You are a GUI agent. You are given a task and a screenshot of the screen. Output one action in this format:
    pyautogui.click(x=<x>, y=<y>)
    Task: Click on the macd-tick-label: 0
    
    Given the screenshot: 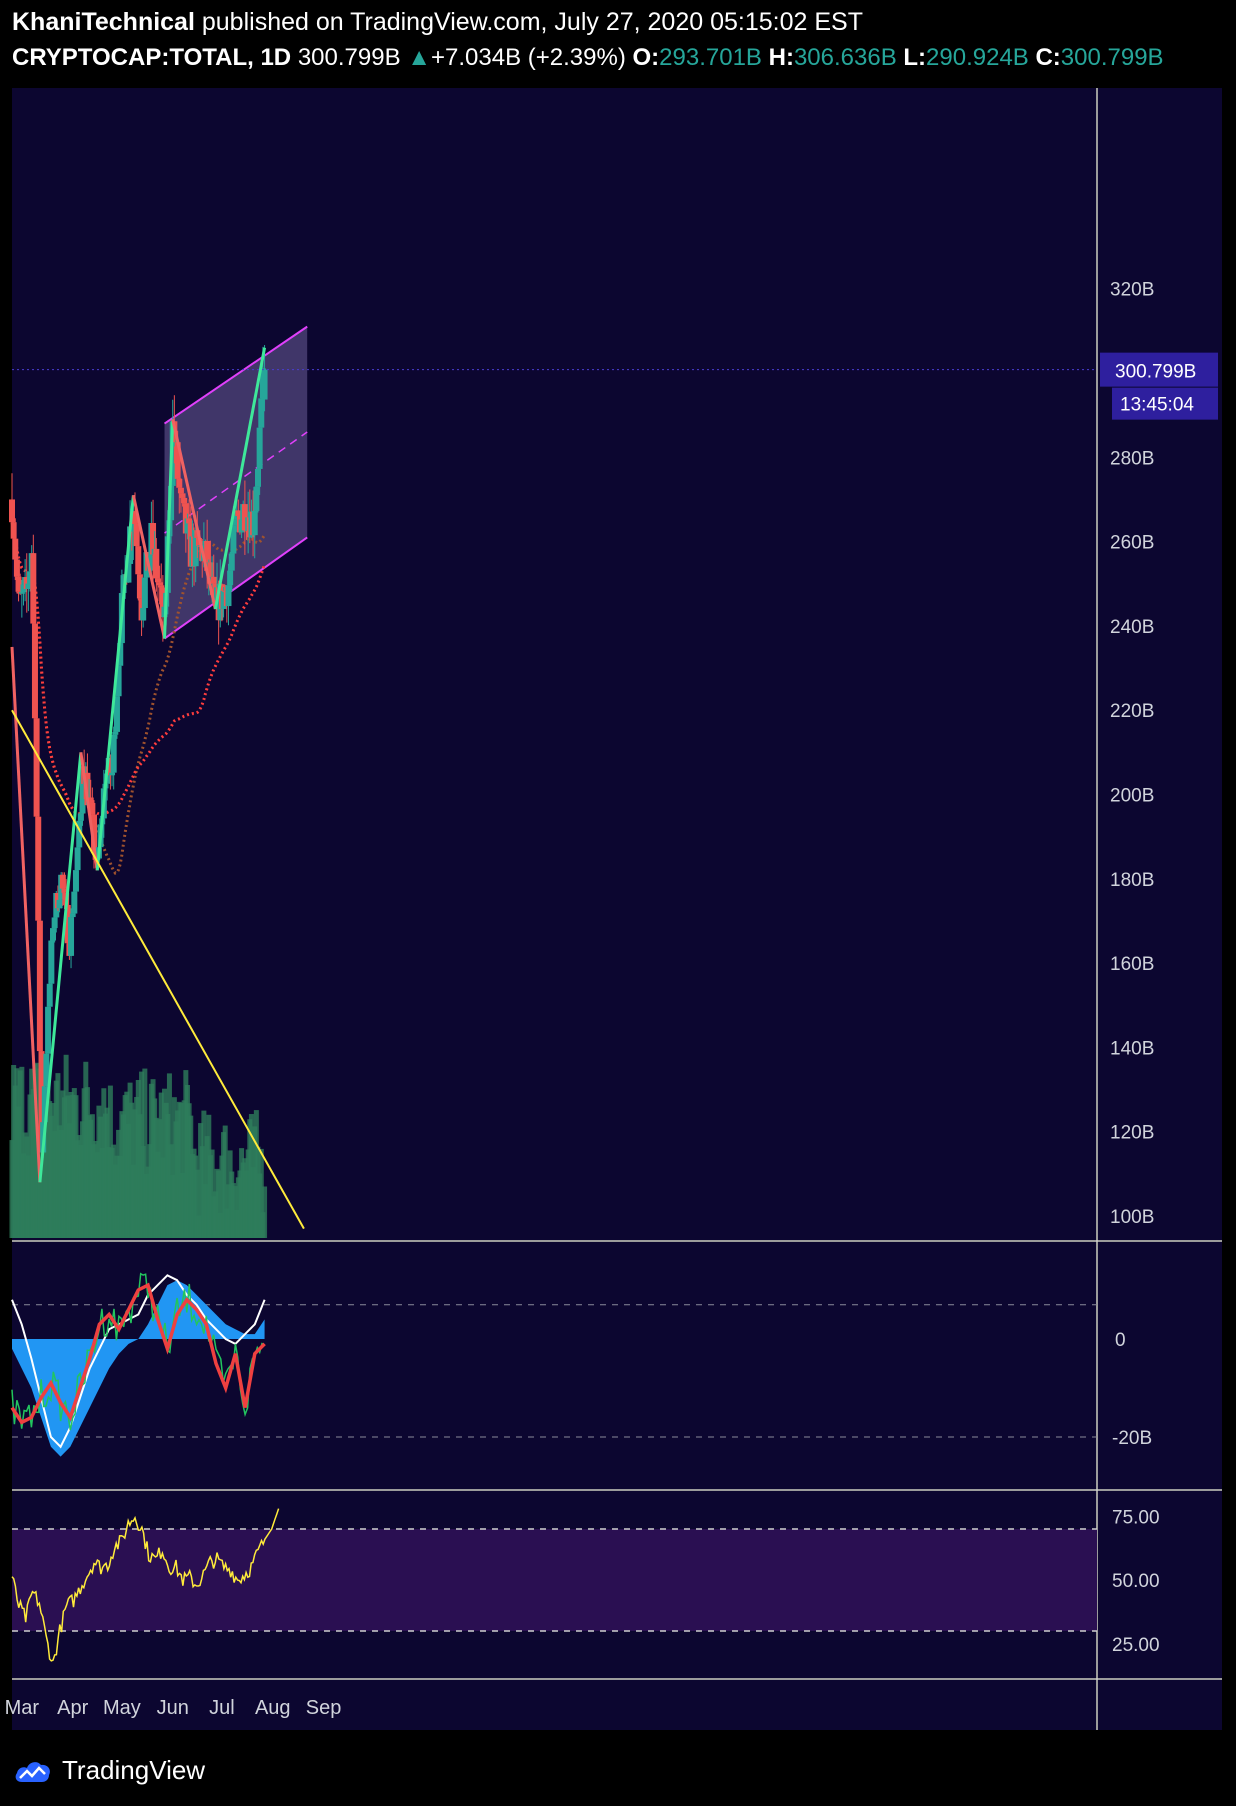 What is the action you would take?
    pyautogui.click(x=1120, y=1340)
    